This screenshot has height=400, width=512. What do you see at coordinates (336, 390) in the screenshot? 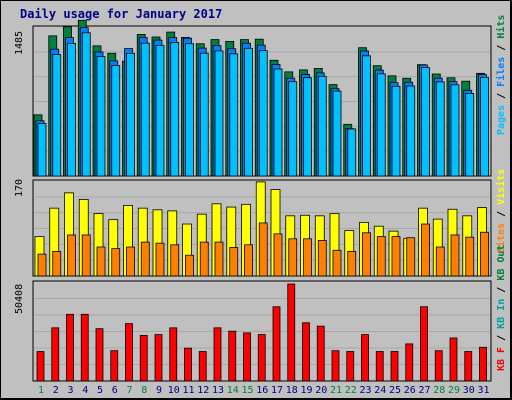
I see `day-label: 21` at bounding box center [336, 390].